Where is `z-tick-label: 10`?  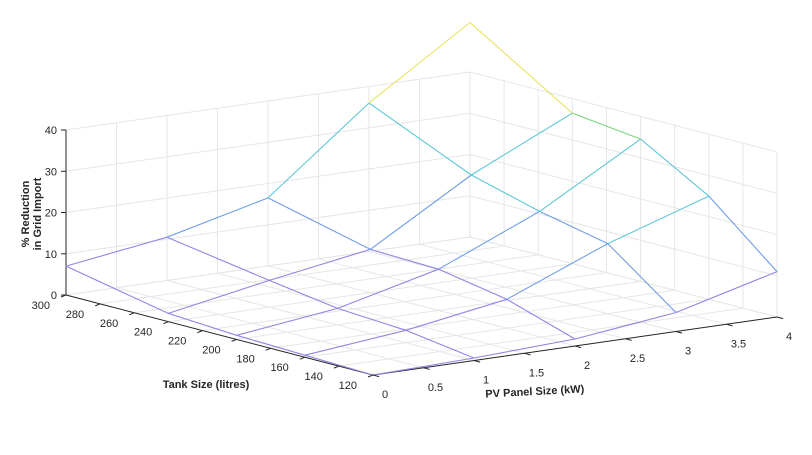
z-tick-label: 10 is located at coordinates (51, 255).